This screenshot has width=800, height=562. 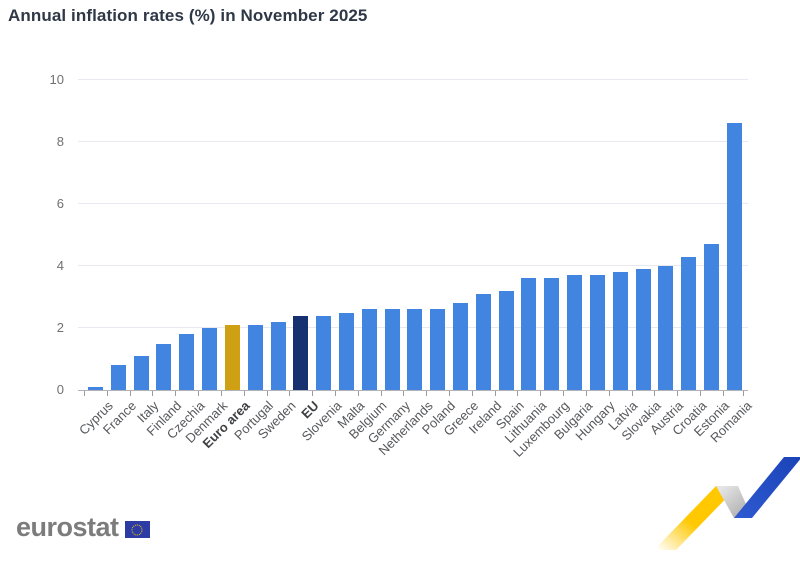 I want to click on bar-slot-slovakia: Slovakia, so click(x=641, y=261).